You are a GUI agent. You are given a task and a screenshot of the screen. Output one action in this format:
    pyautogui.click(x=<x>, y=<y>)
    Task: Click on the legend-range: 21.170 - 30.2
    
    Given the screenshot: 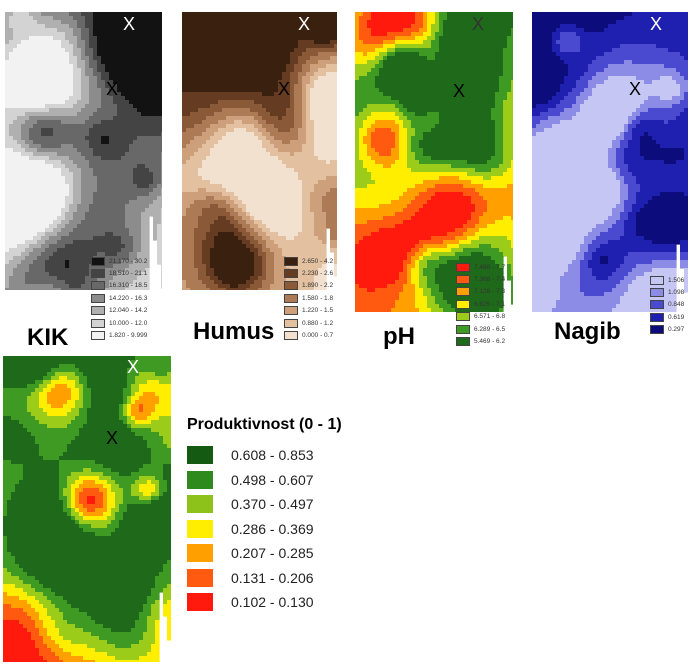 What is the action you would take?
    pyautogui.click(x=128, y=261)
    